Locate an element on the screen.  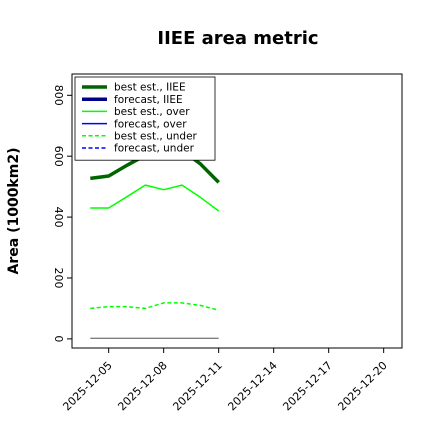
y-tick-label: 400 is located at coordinates (58, 217).